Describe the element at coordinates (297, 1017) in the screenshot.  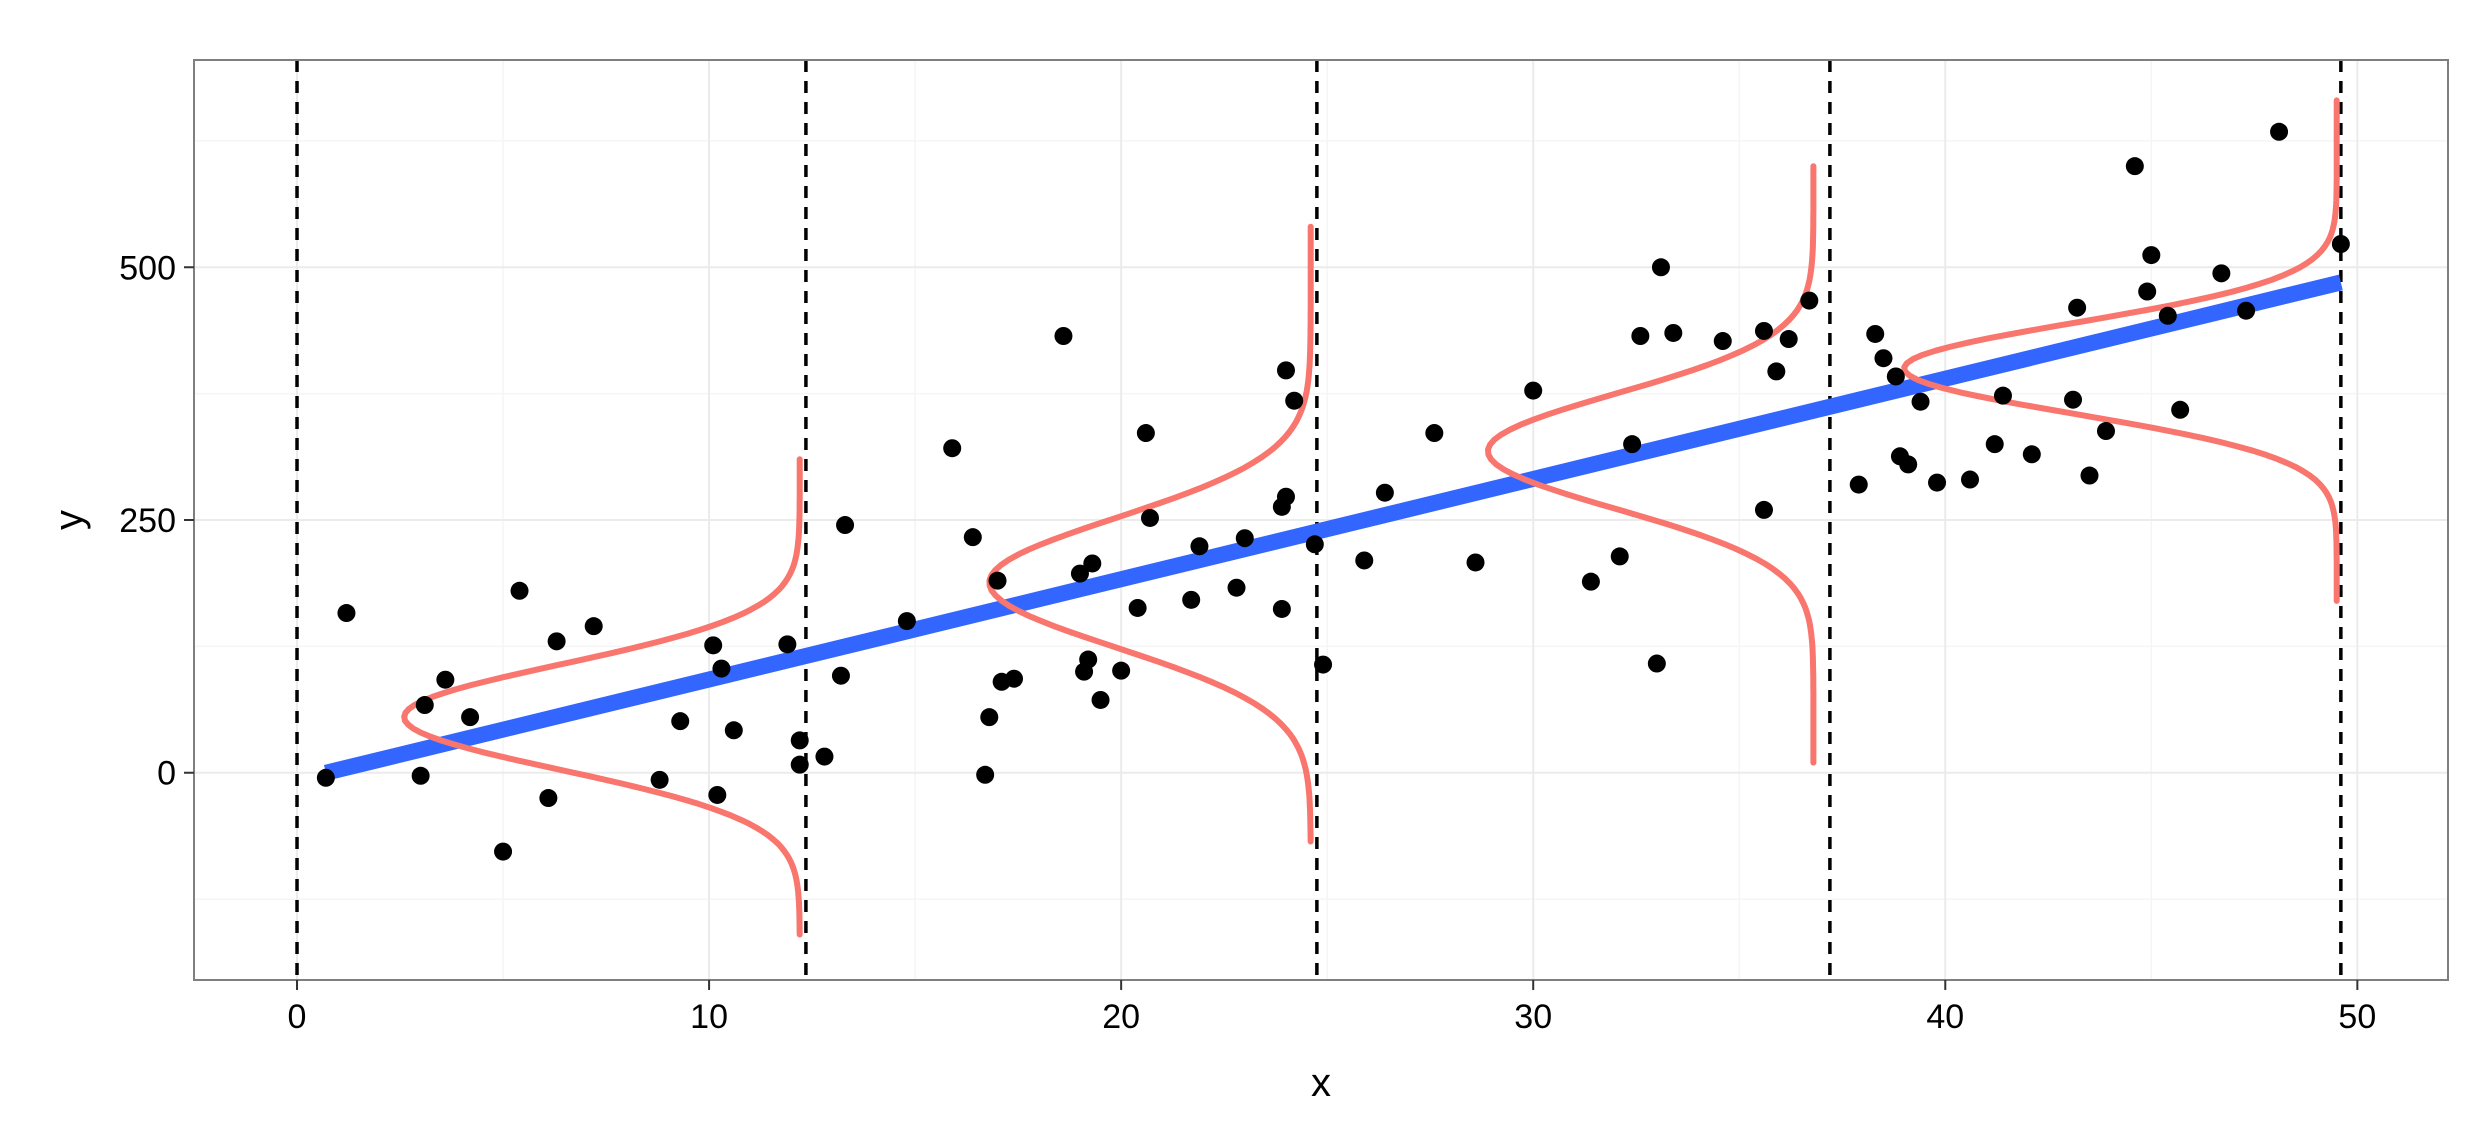
I see `x-tick-label: 0` at that location.